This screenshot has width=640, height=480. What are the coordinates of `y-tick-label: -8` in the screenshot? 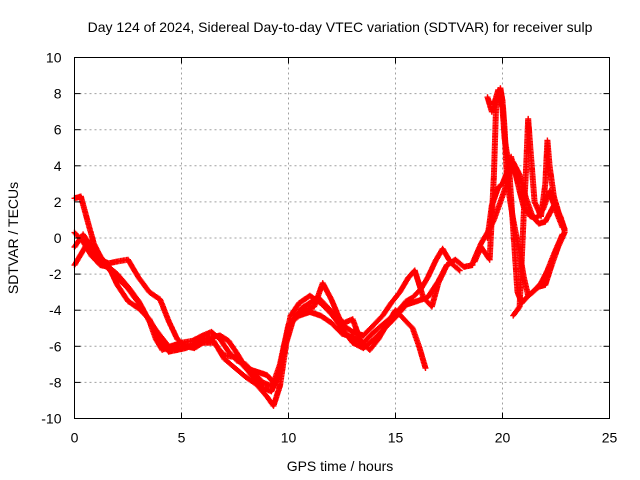 It's located at (55, 382).